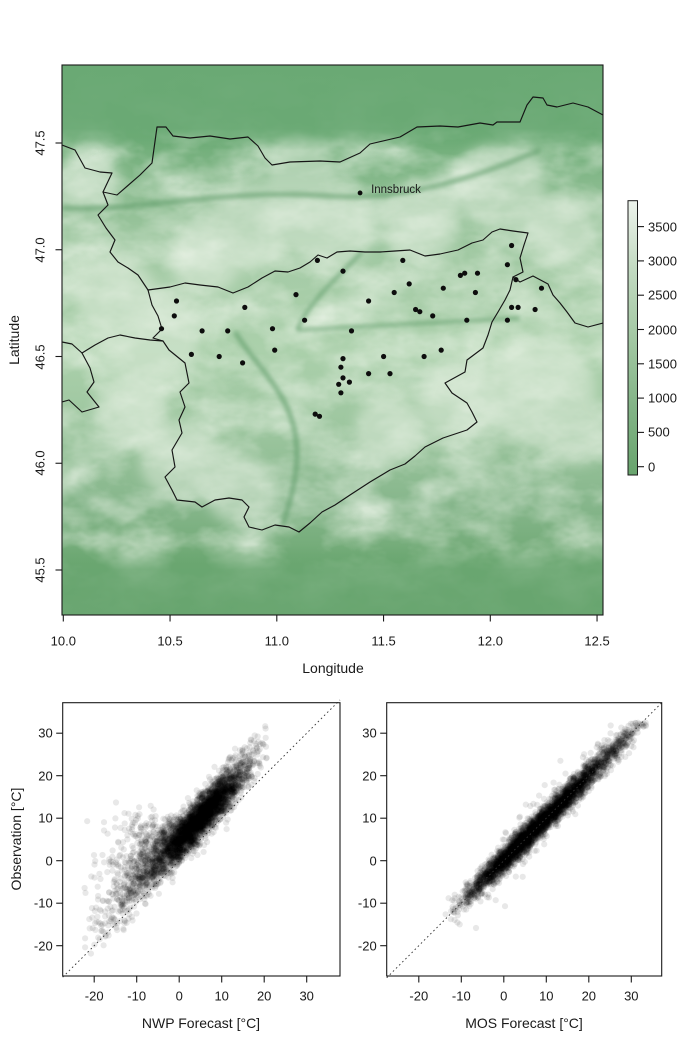 Image resolution: width=694 pixels, height=1041 pixels. I want to click on mos-scatter-plot, so click(521, 842).